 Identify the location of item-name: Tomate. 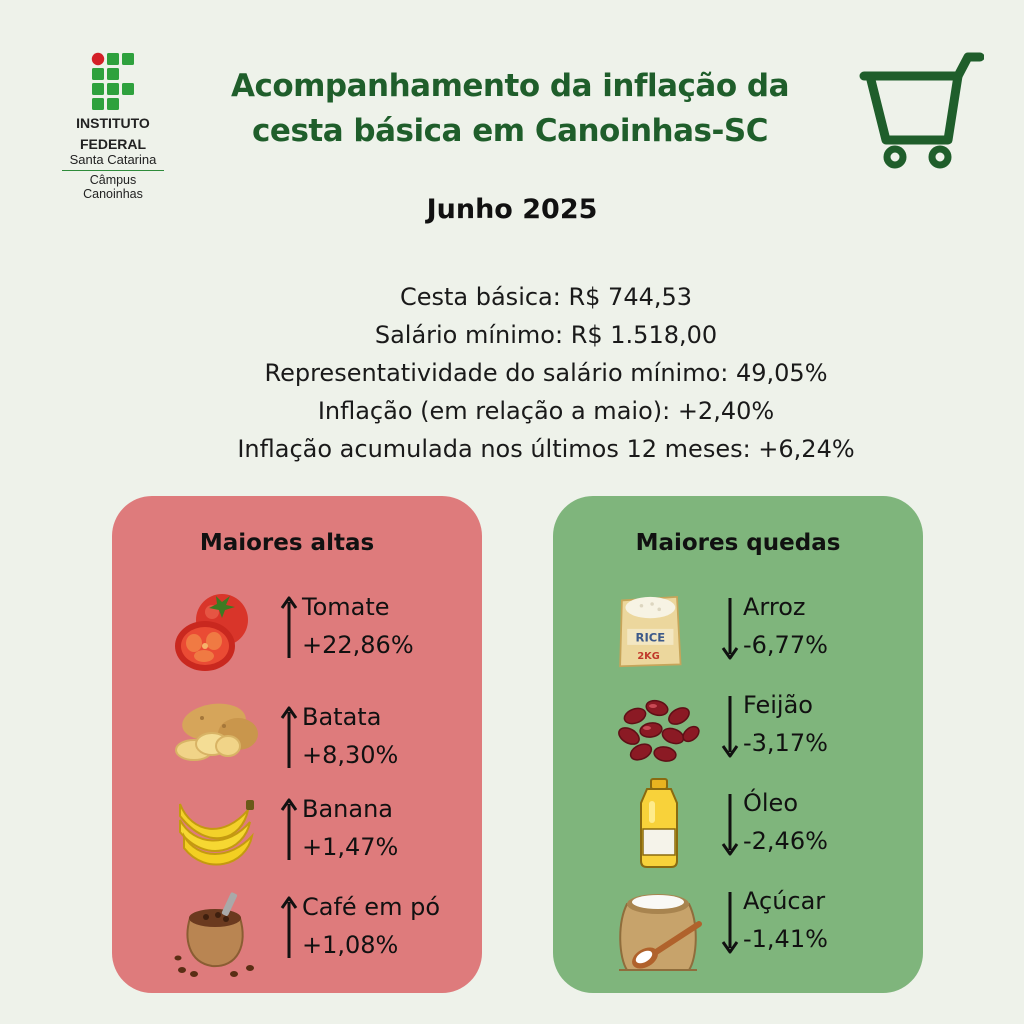
(346, 607).